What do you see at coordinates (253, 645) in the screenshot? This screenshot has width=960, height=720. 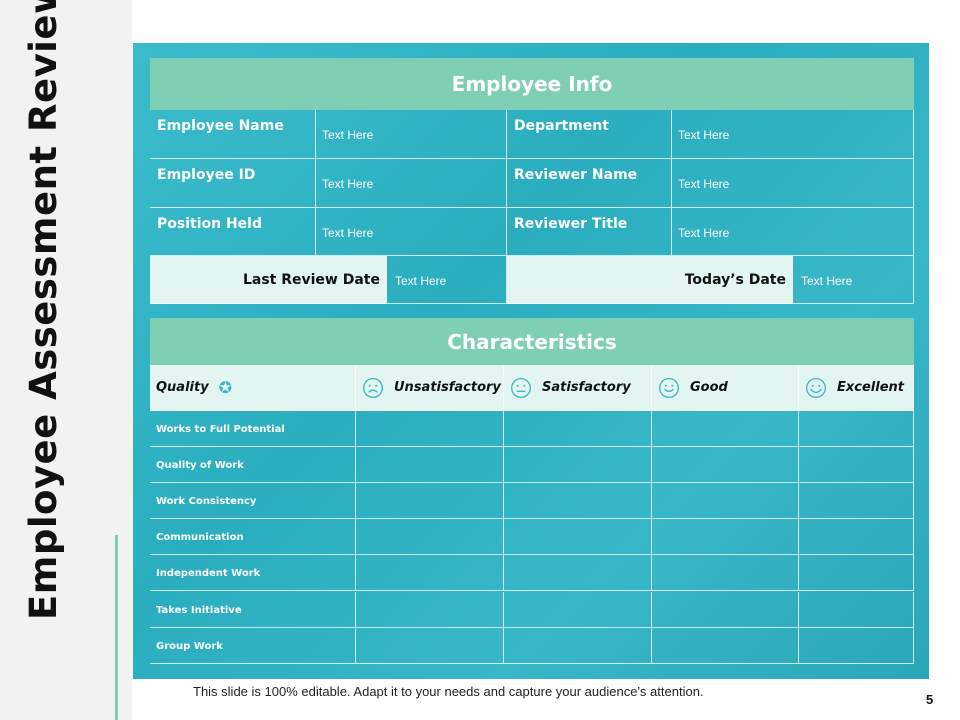 I see `characteristic-label: Group Work` at bounding box center [253, 645].